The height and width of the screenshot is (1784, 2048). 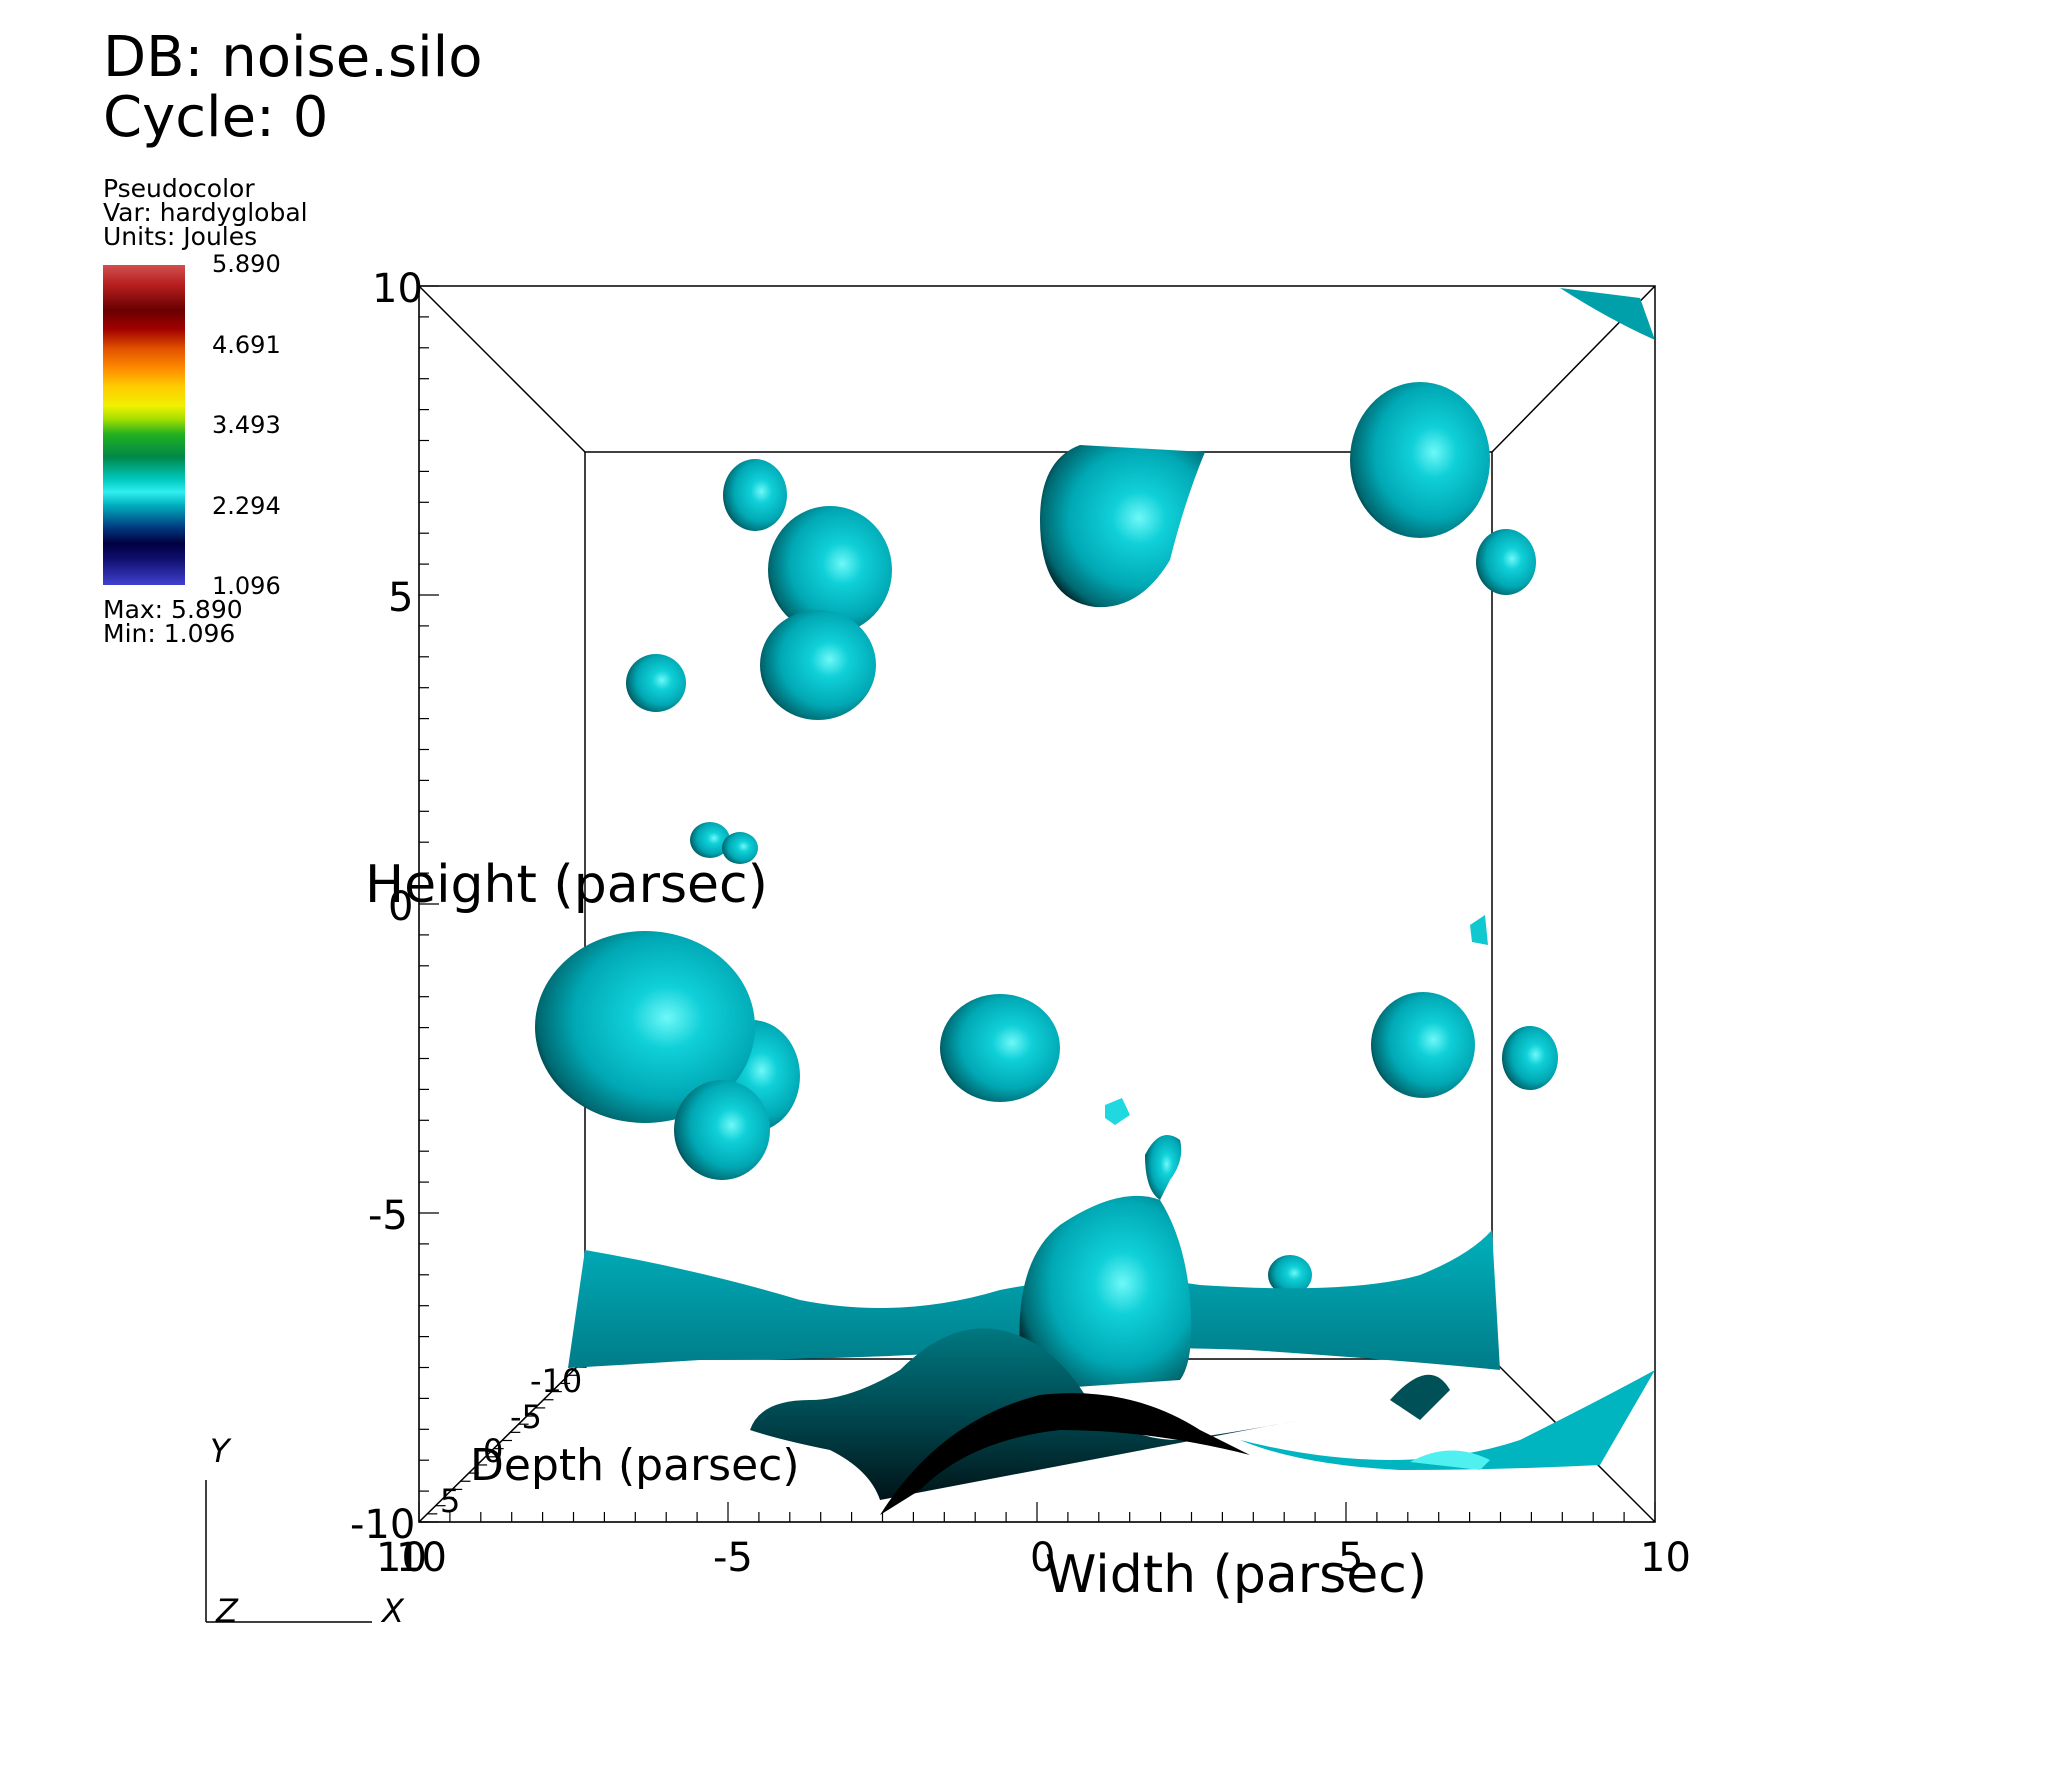 I want to click on isosurface-column, so click(x=1105, y=1292).